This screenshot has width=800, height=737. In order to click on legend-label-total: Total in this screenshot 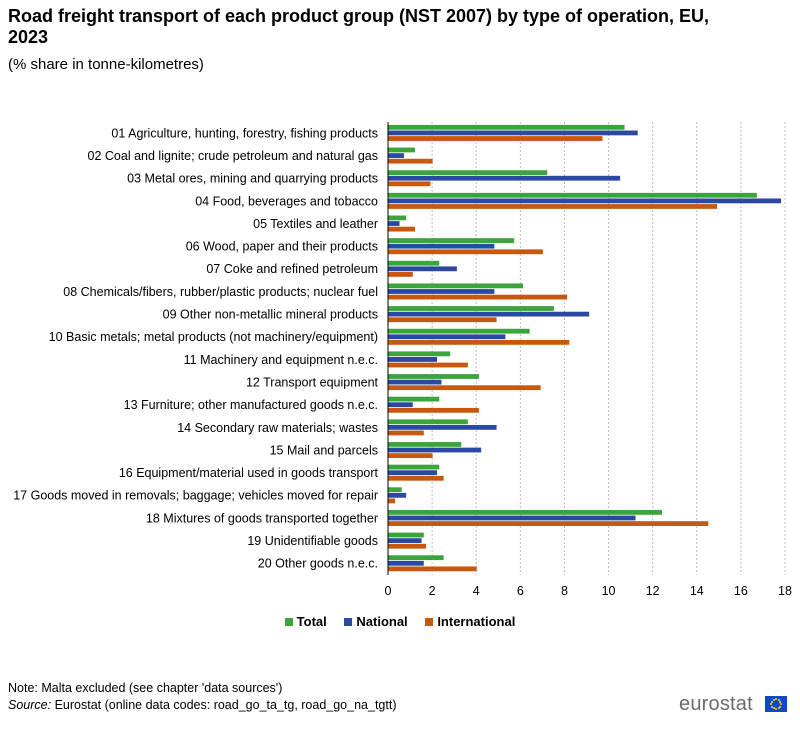, I will do `click(311, 621)`.